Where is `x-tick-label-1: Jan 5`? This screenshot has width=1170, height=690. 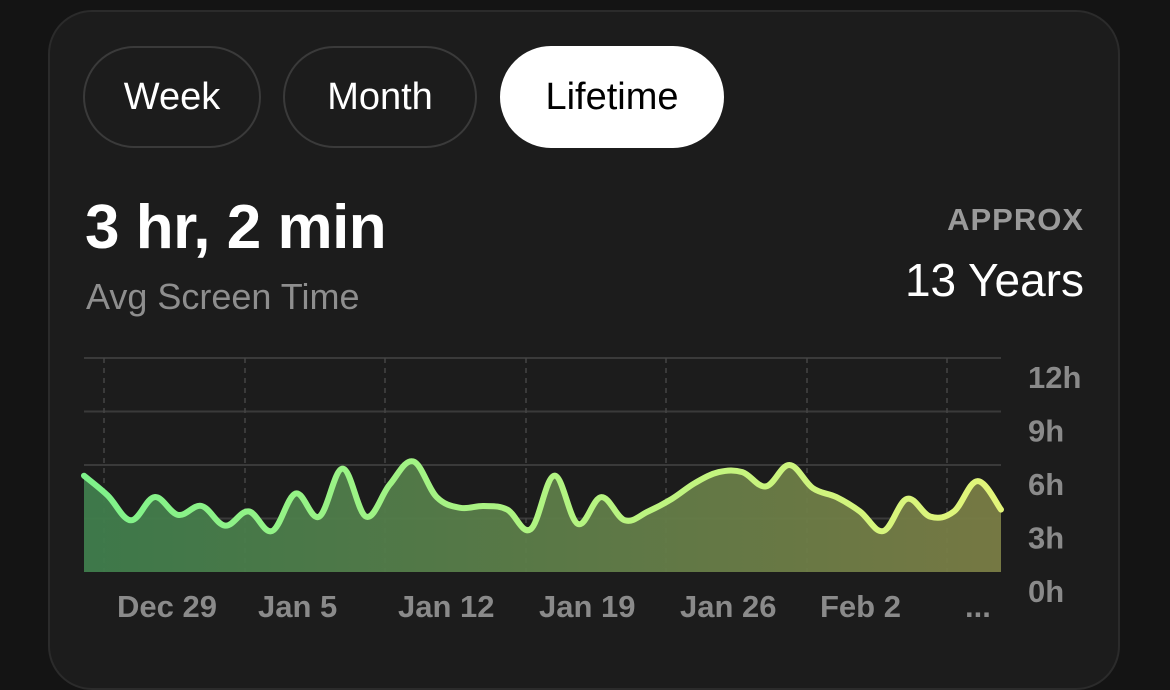 x-tick-label-1: Jan 5 is located at coordinates (297, 606).